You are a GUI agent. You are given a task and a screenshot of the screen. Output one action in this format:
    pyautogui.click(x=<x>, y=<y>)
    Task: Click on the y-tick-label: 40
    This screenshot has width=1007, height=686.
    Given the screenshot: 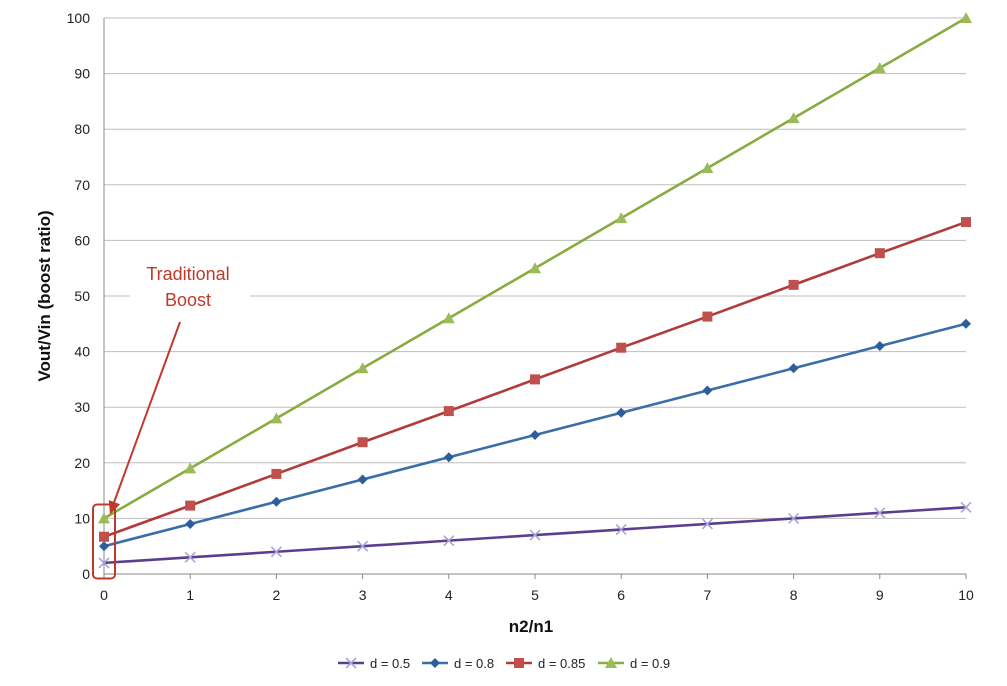 What is the action you would take?
    pyautogui.click(x=82, y=352)
    